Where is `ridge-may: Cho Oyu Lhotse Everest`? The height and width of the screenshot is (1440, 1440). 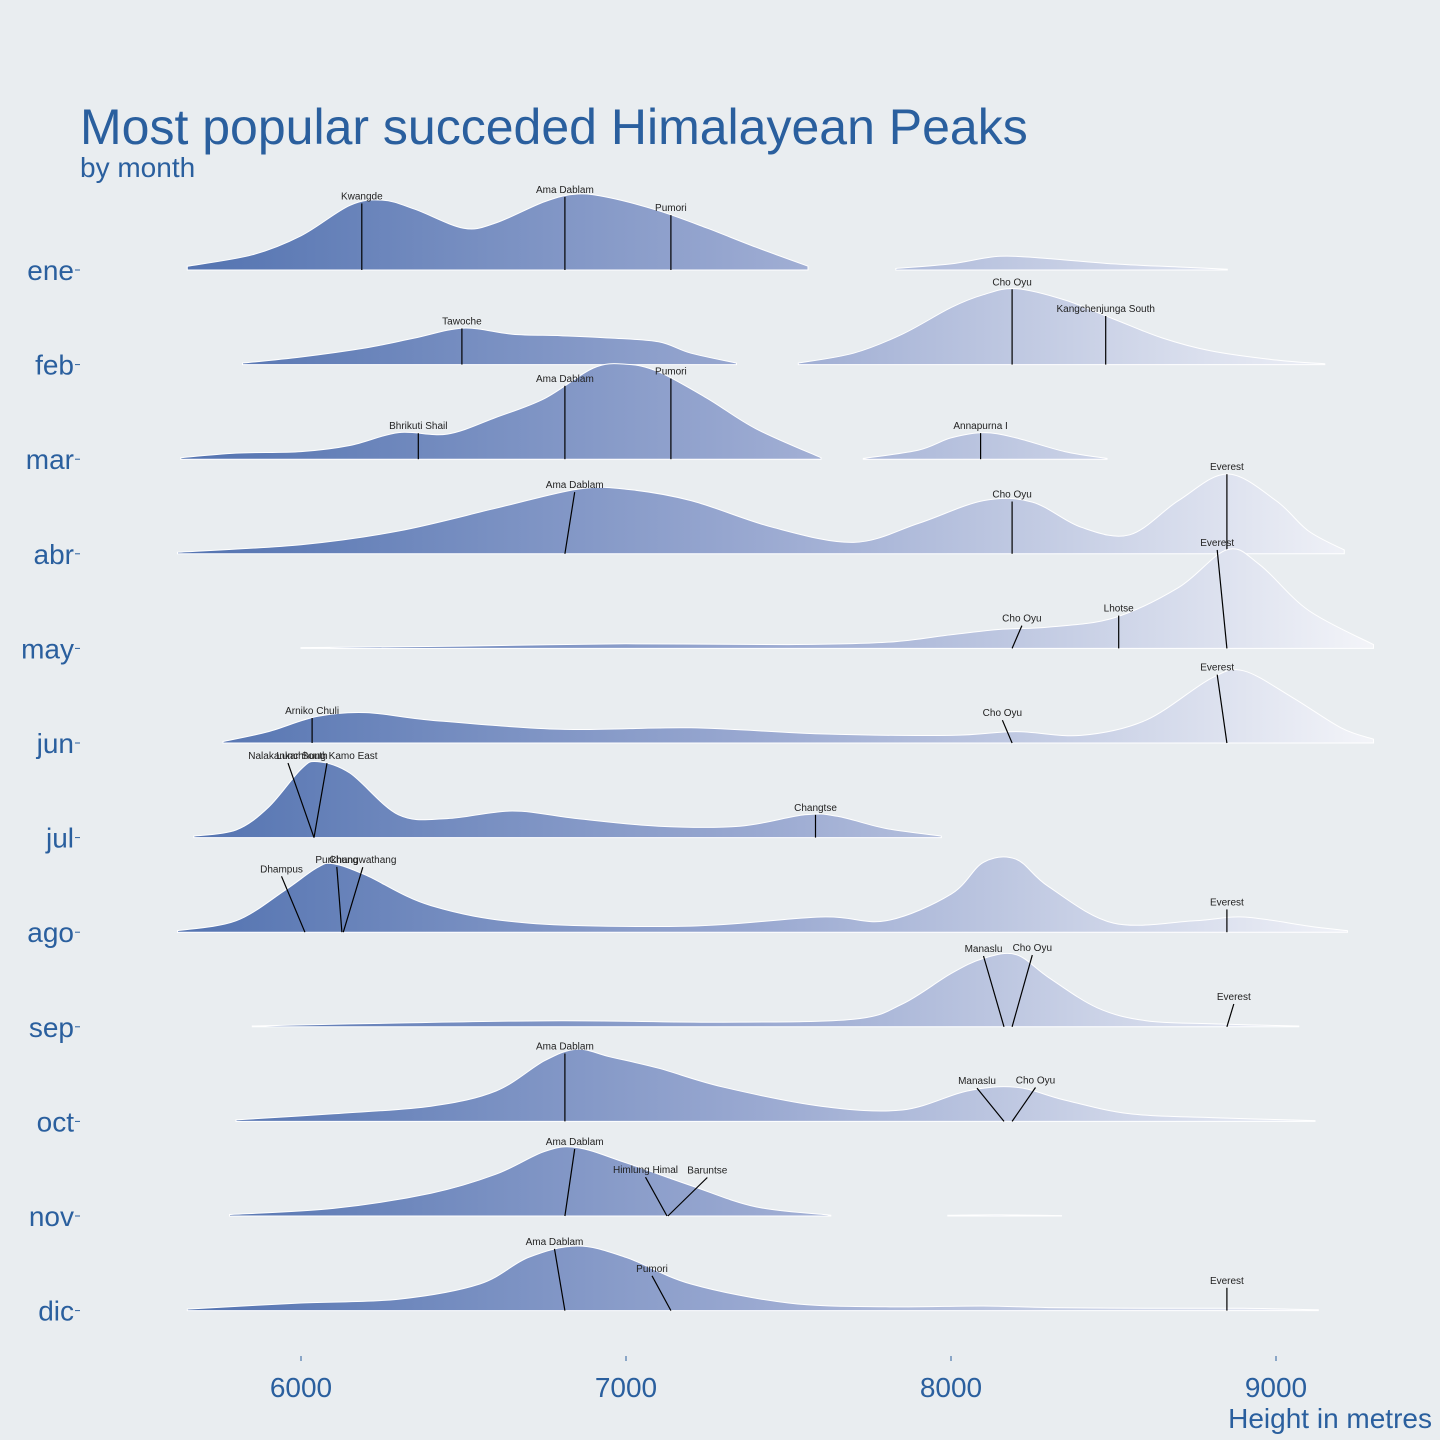
ridge-may: Cho Oyu Lhotse Everest is located at coordinates (837, 593).